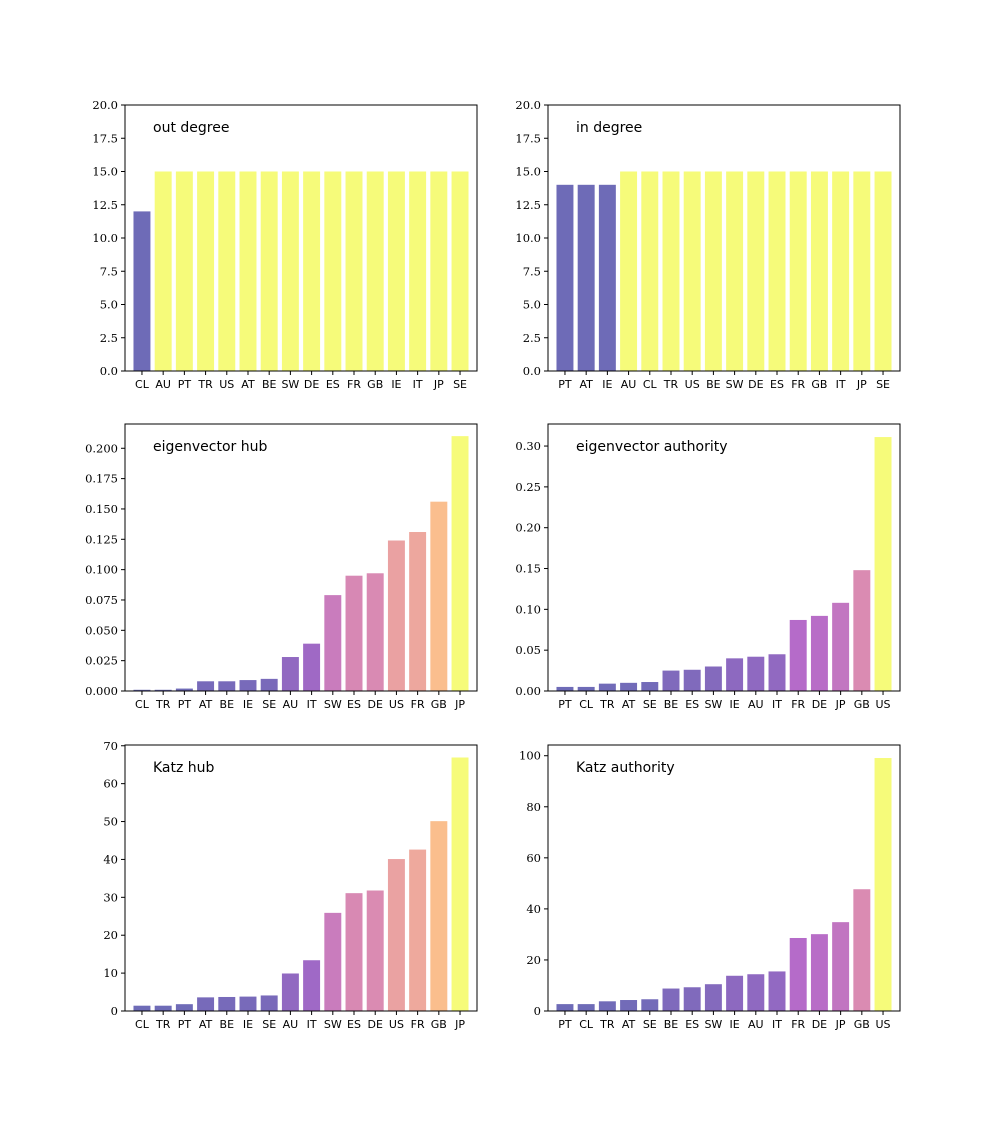  I want to click on y-tick-label: 50, so click(110, 822).